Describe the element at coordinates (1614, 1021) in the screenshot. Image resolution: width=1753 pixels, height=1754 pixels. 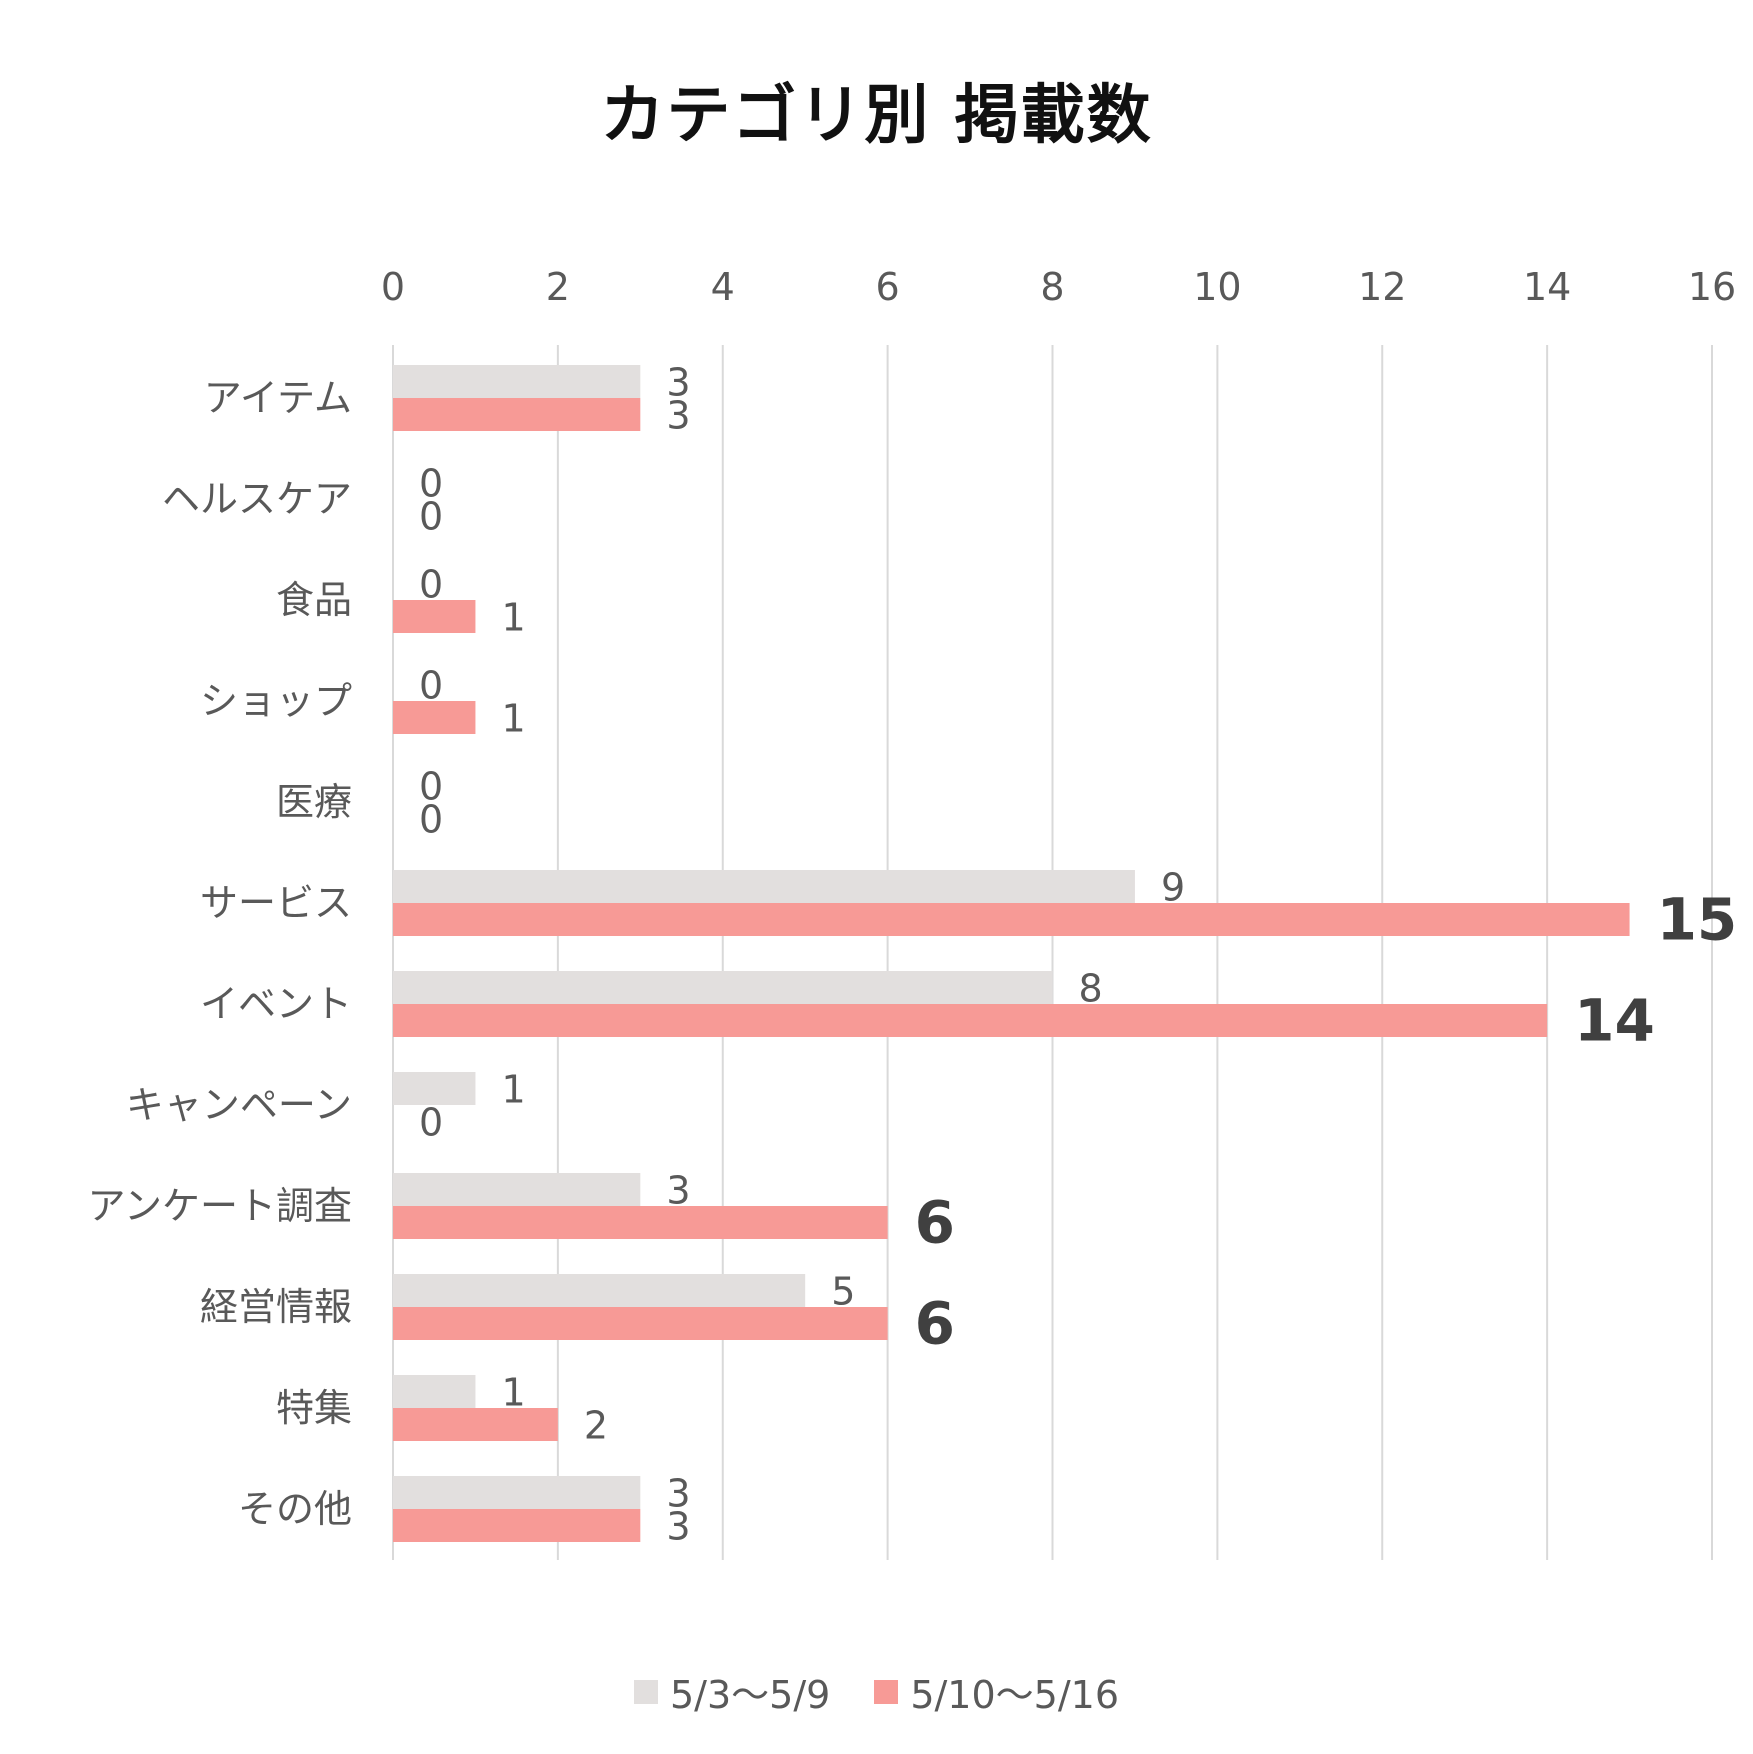
I see `data-label-series-2: 14` at that location.